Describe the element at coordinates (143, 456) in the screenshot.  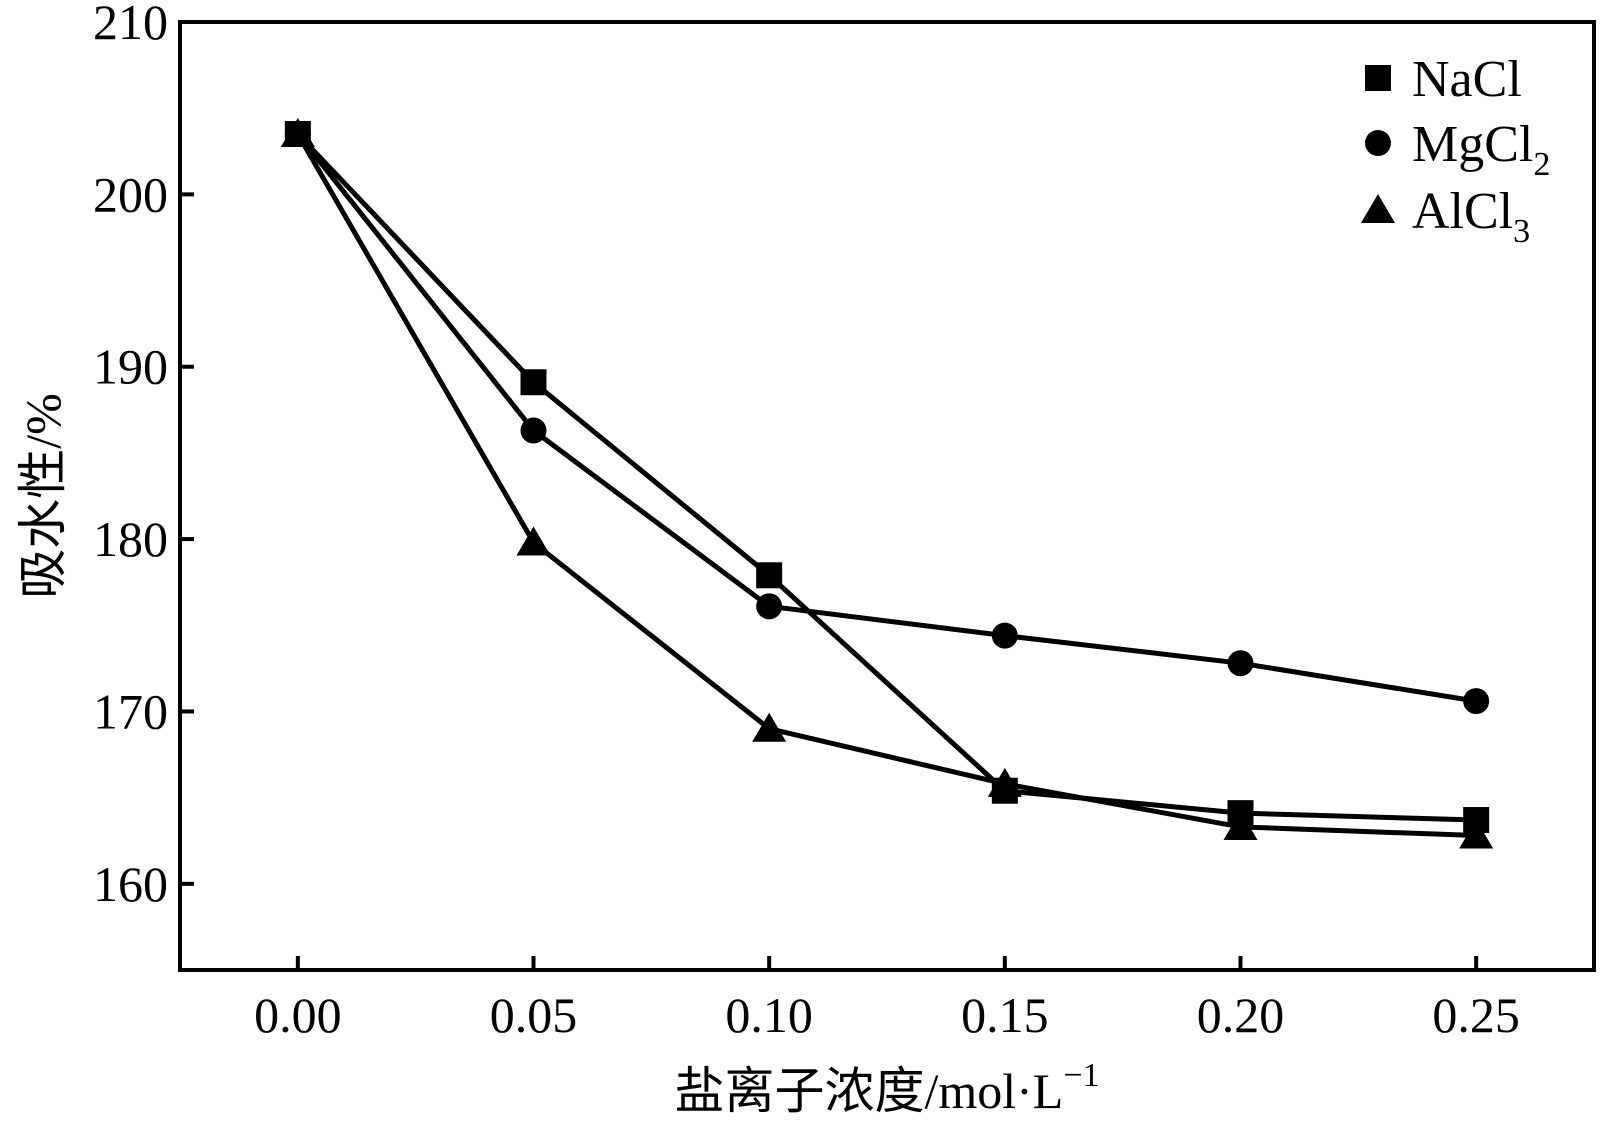
I see `y-axis-ticks: 160 170 180 190 200 210` at that location.